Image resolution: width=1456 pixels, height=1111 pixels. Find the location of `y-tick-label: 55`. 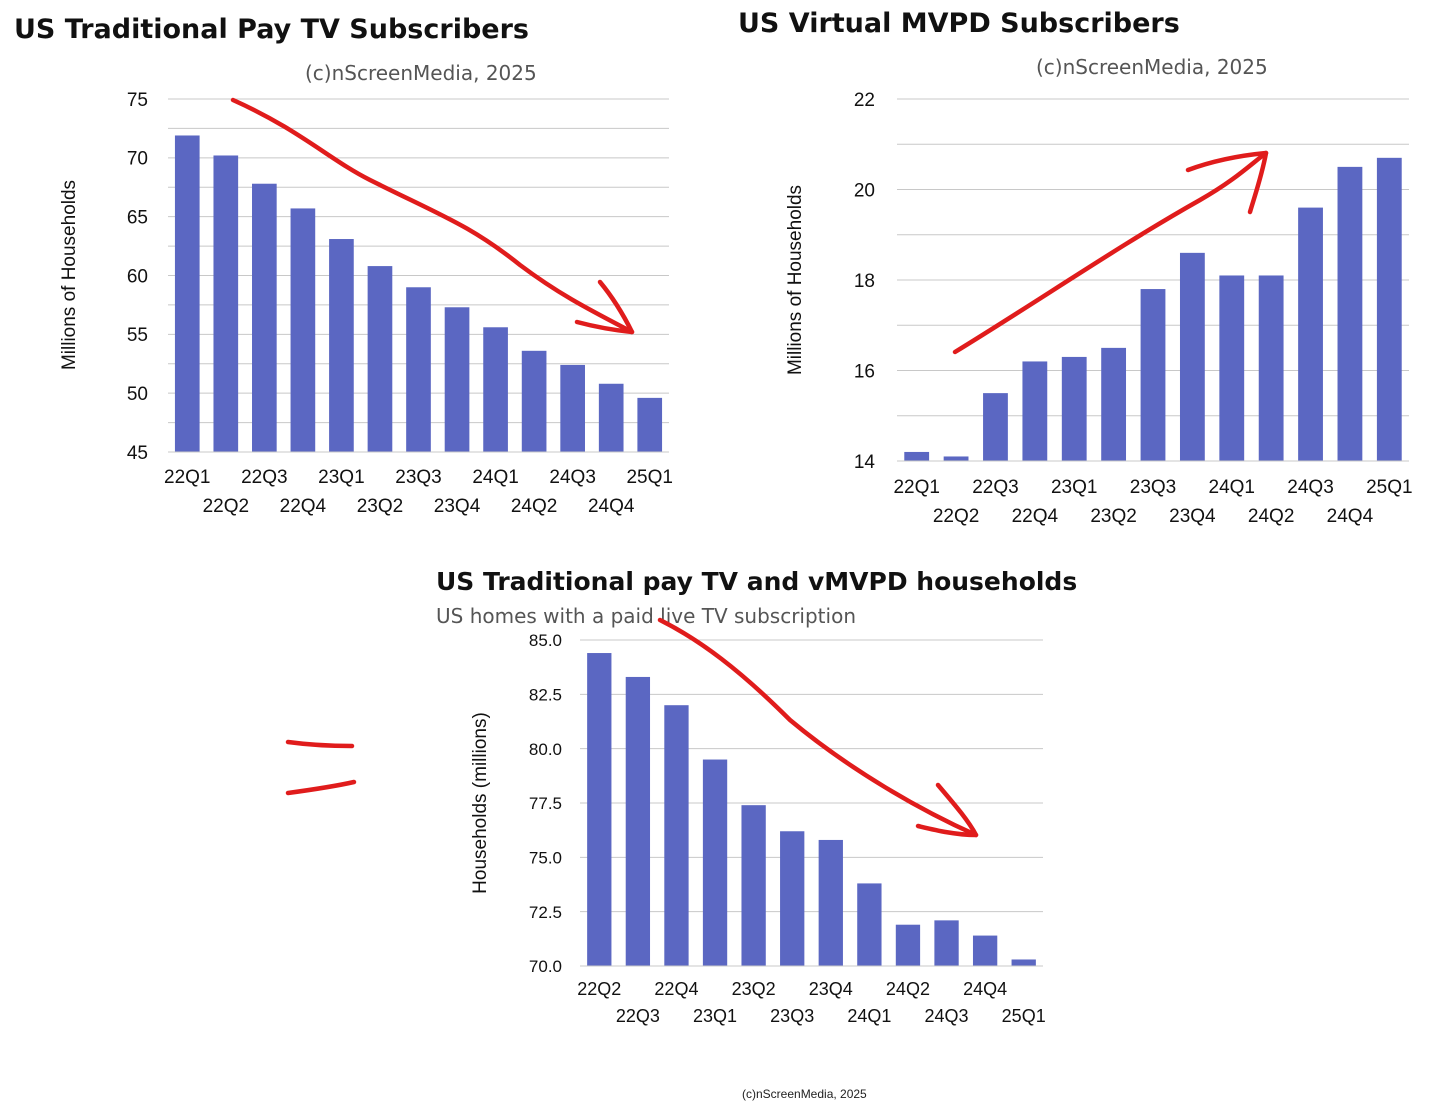

y-tick-label: 55 is located at coordinates (137, 335).